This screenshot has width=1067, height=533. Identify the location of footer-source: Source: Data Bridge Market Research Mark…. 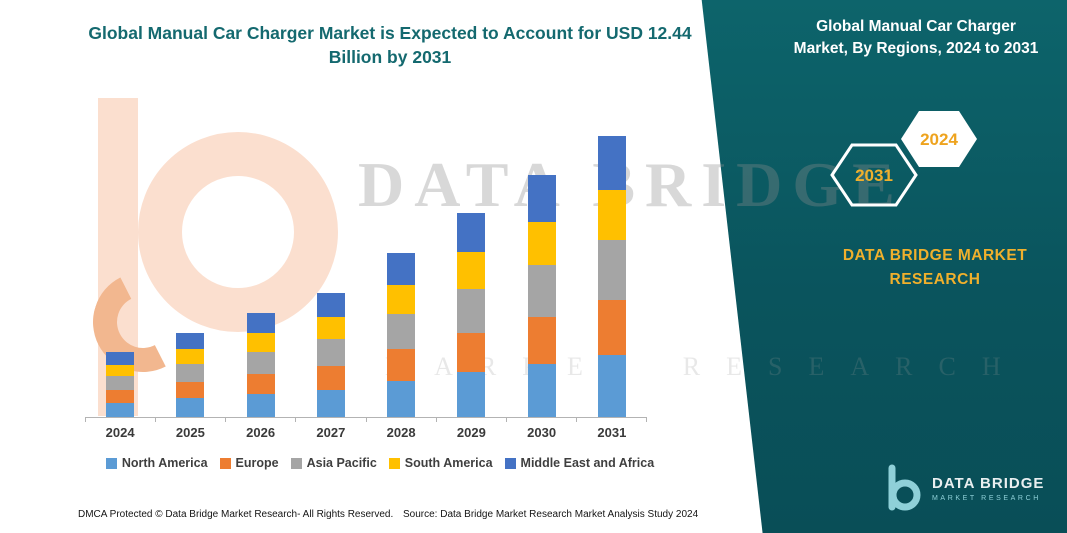
(551, 514).